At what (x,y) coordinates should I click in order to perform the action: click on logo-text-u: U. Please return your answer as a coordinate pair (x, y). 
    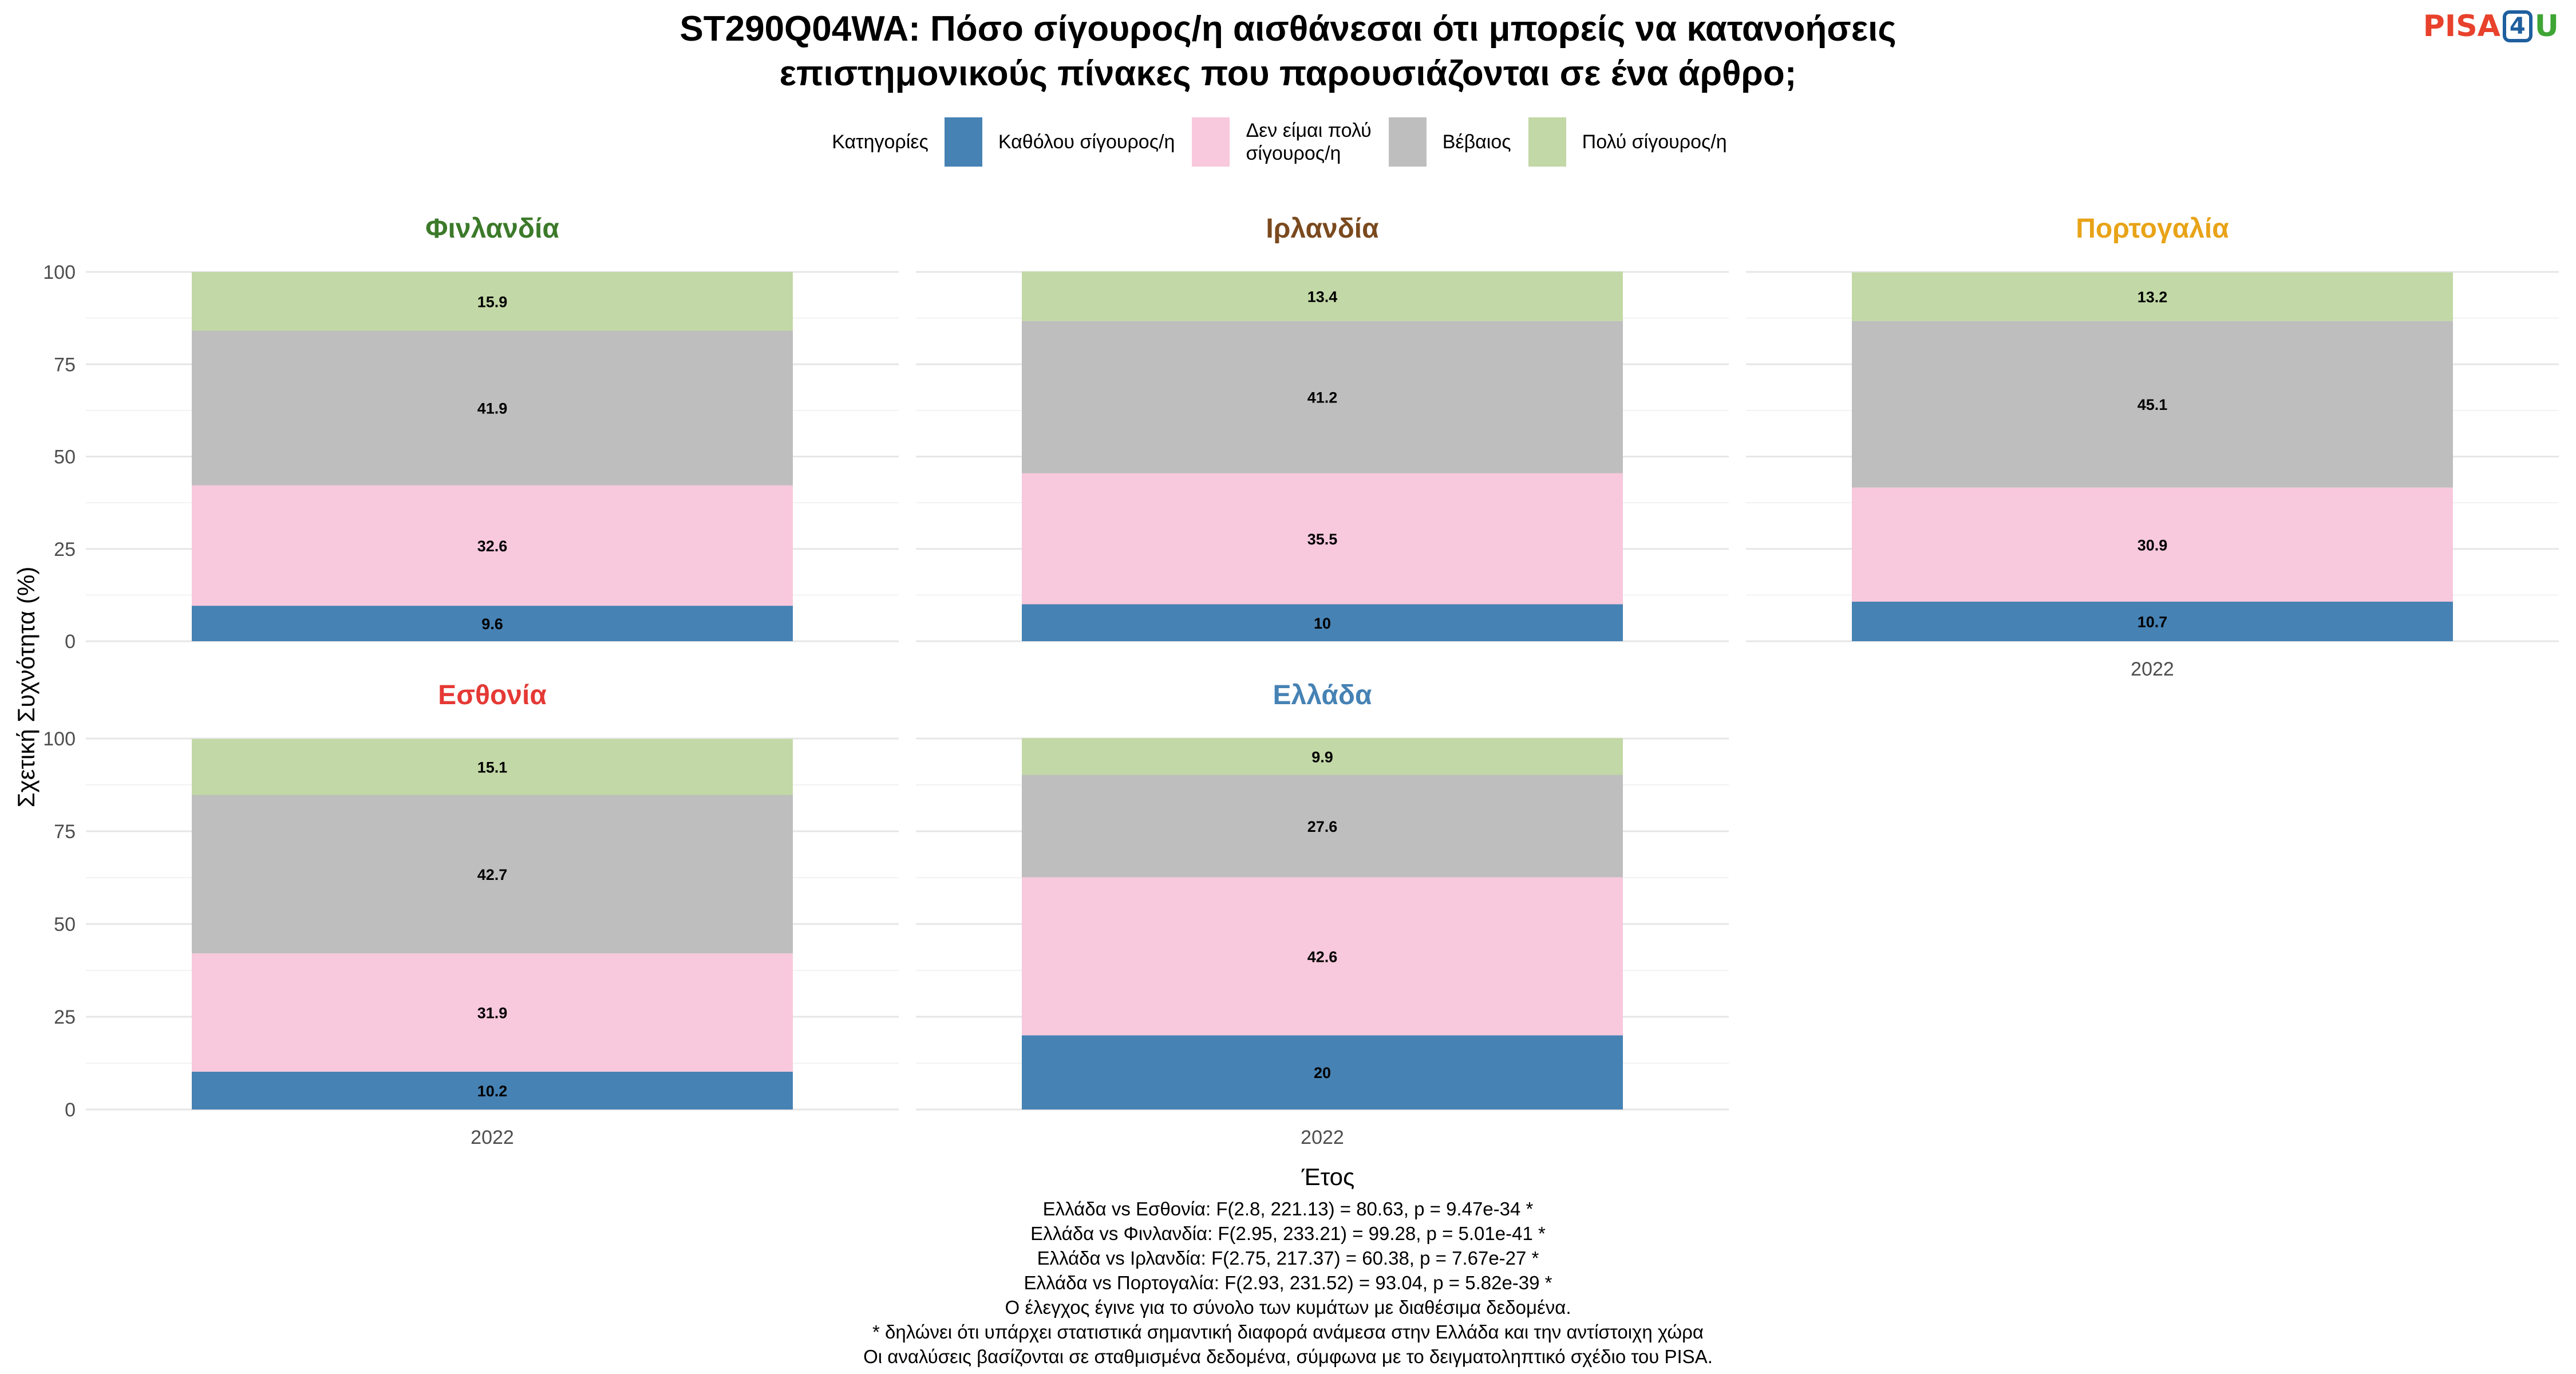
    Looking at the image, I should click on (2546, 27).